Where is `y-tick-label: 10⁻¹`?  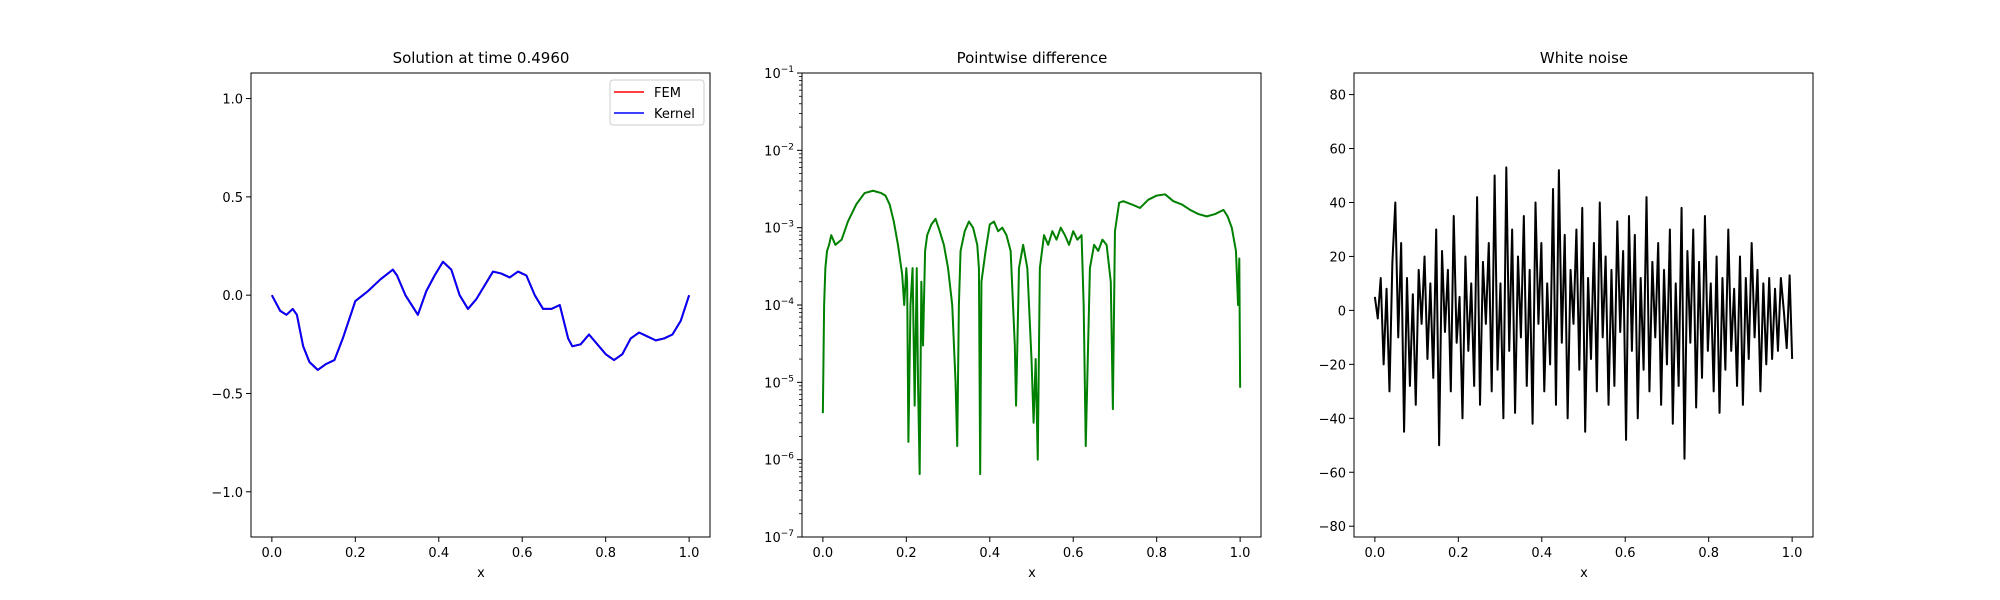
y-tick-label: 10⁻¹ is located at coordinates (779, 73).